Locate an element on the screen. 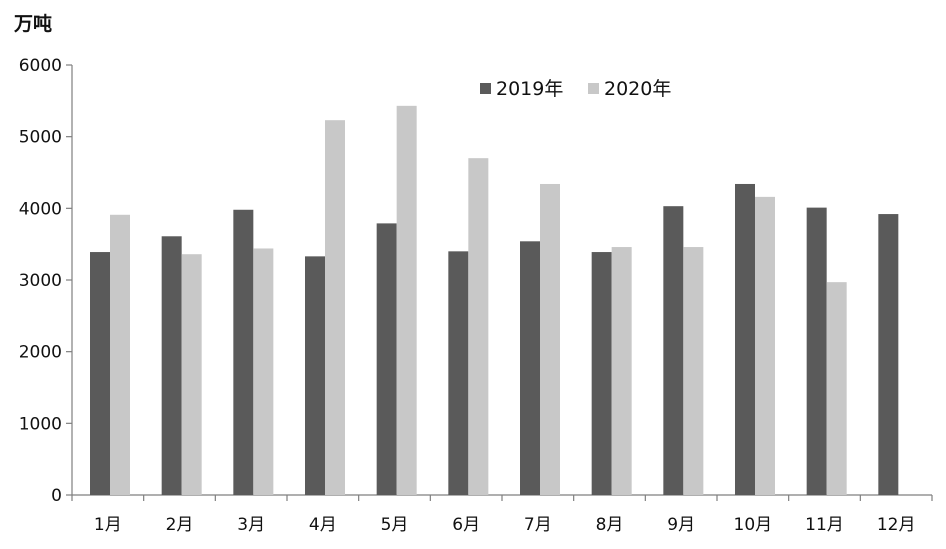  bar-2020年-5月 is located at coordinates (406, 300).